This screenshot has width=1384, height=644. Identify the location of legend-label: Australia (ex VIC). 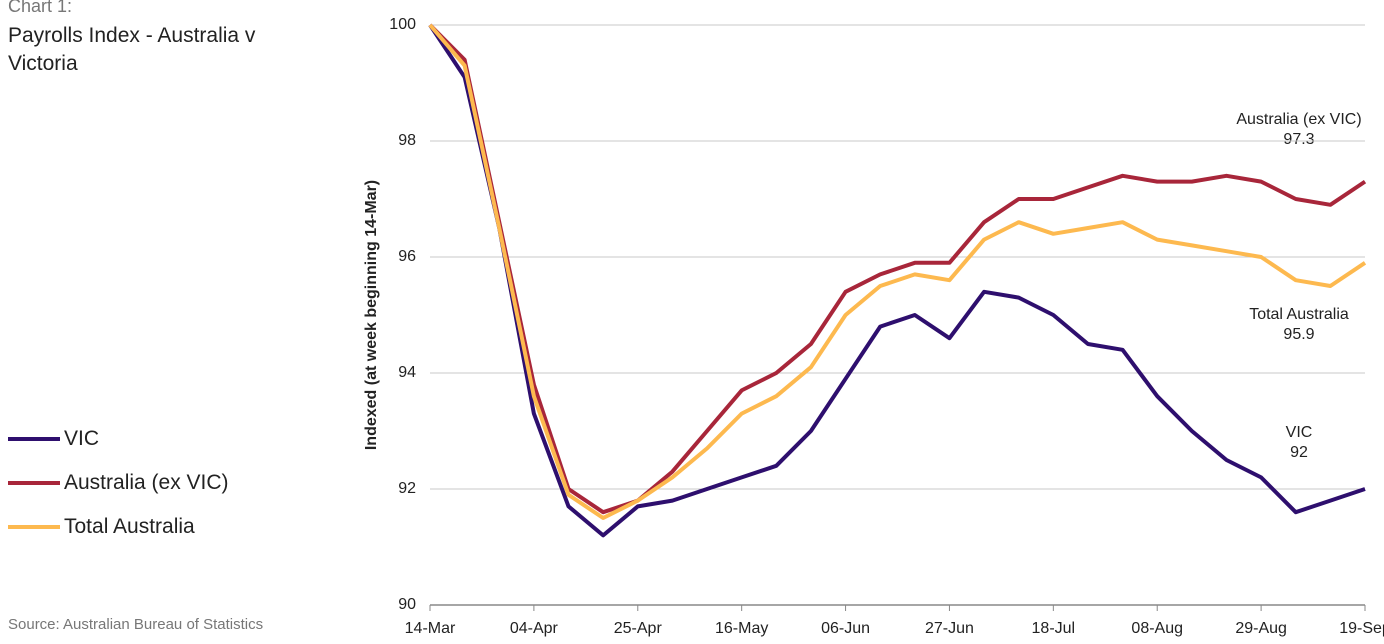
(146, 482).